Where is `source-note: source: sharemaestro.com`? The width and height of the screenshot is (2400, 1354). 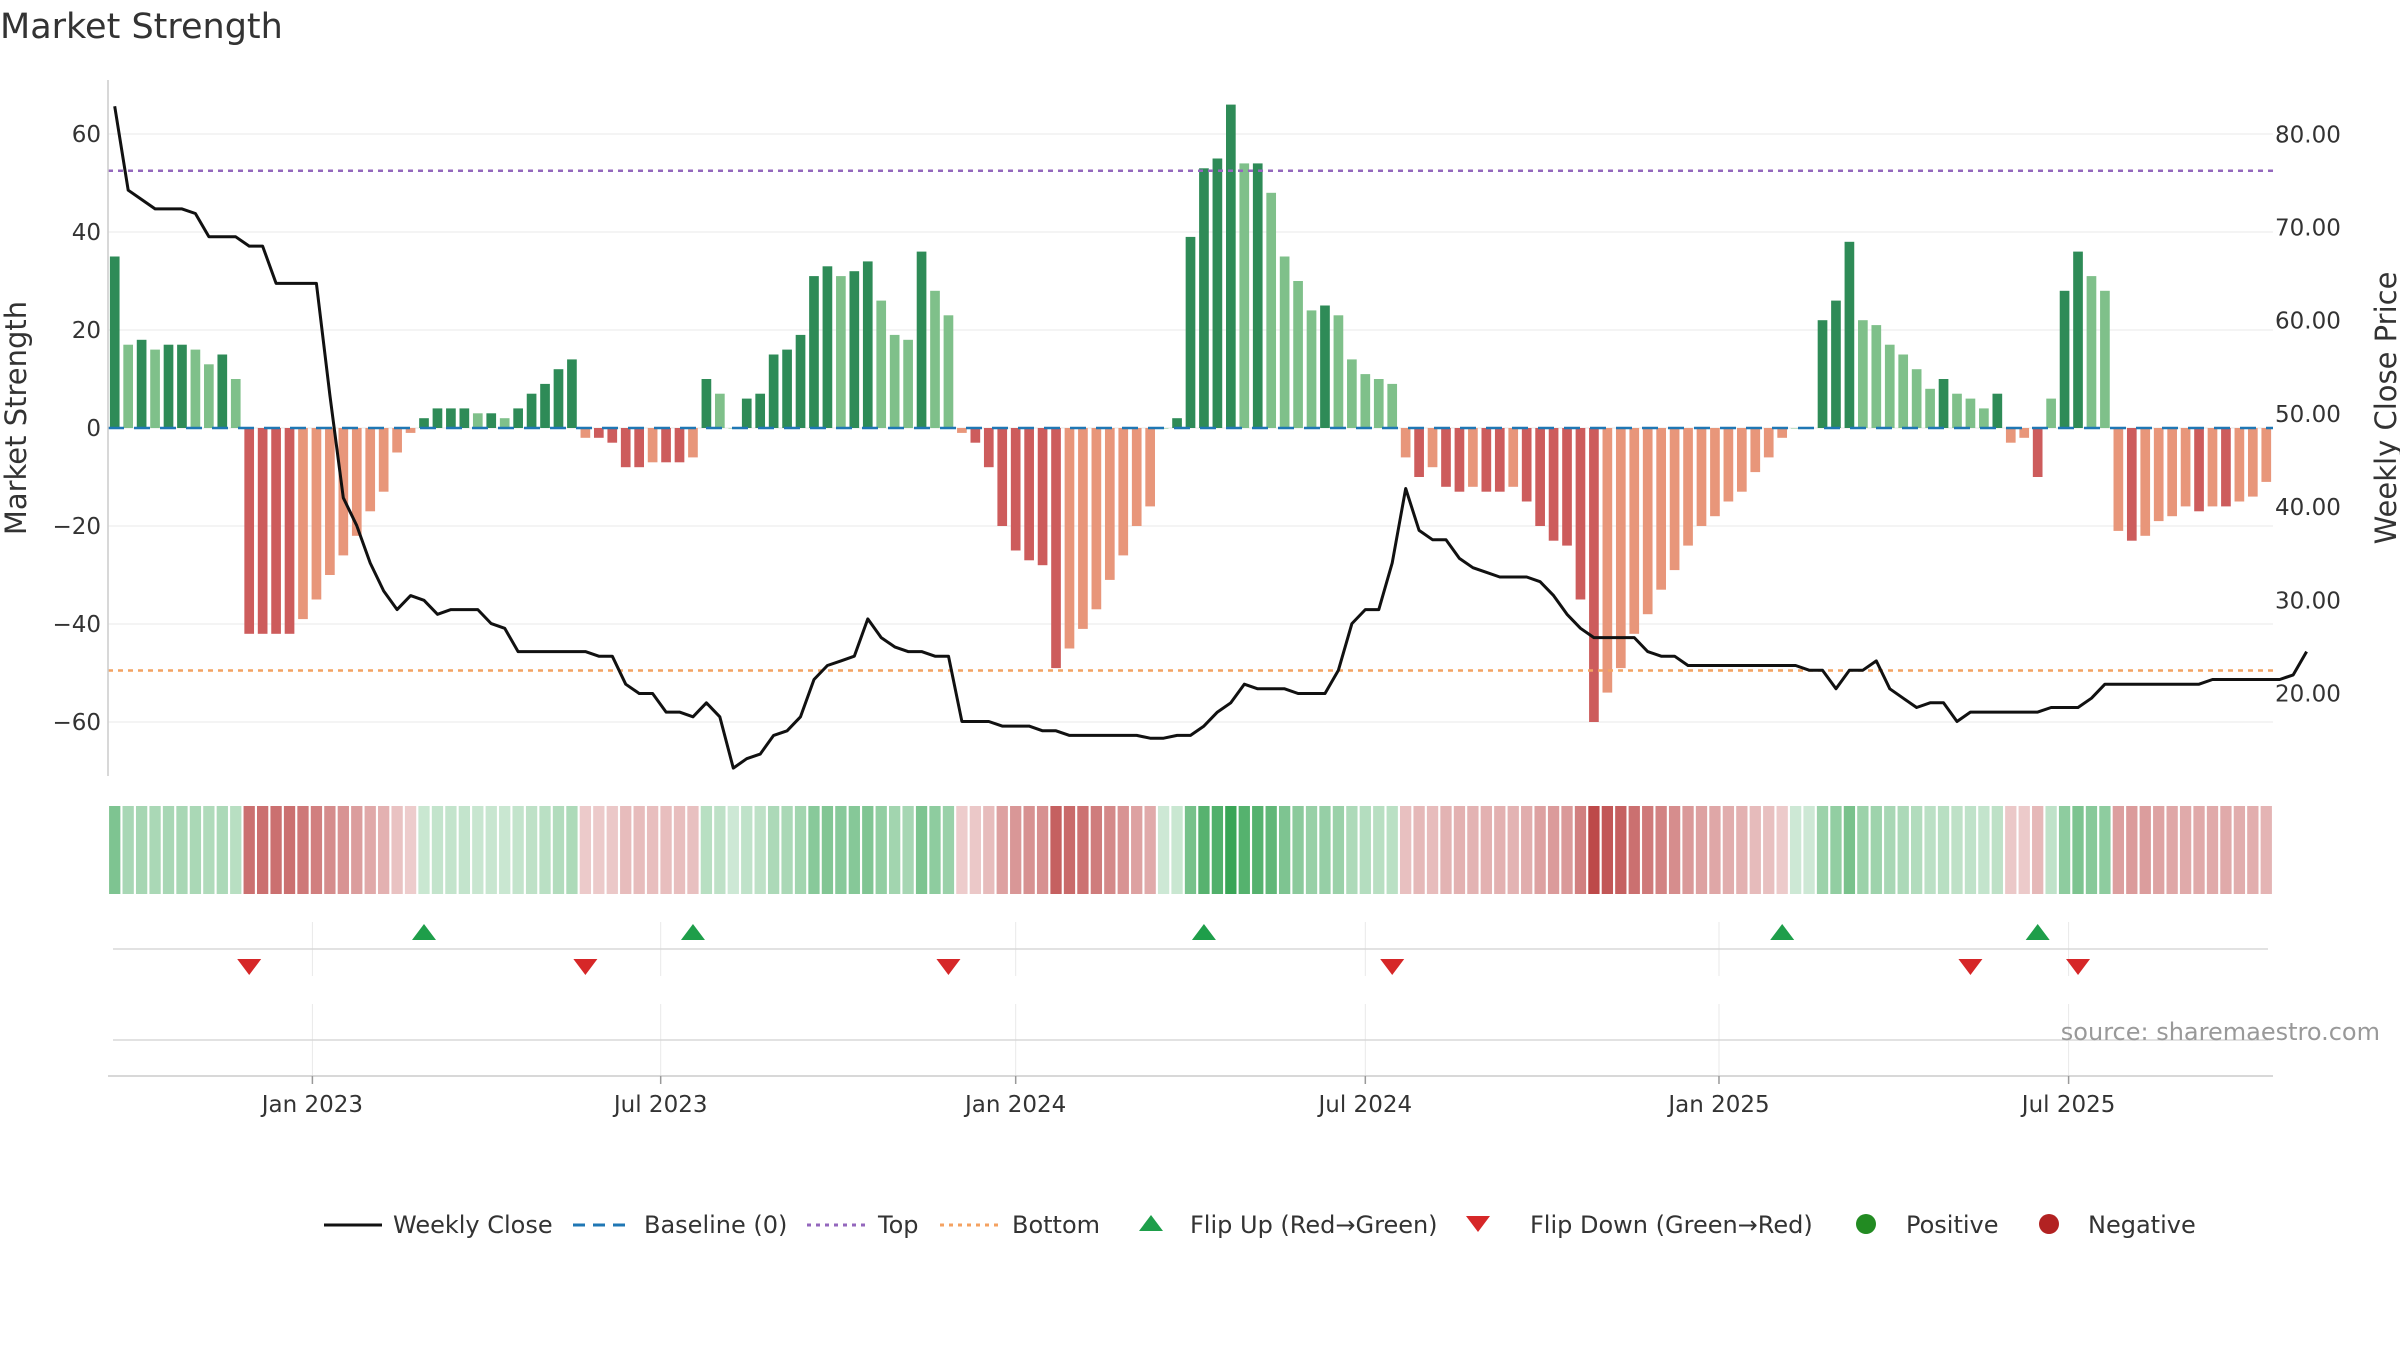 source-note: source: sharemaestro.com is located at coordinates (2220, 1032).